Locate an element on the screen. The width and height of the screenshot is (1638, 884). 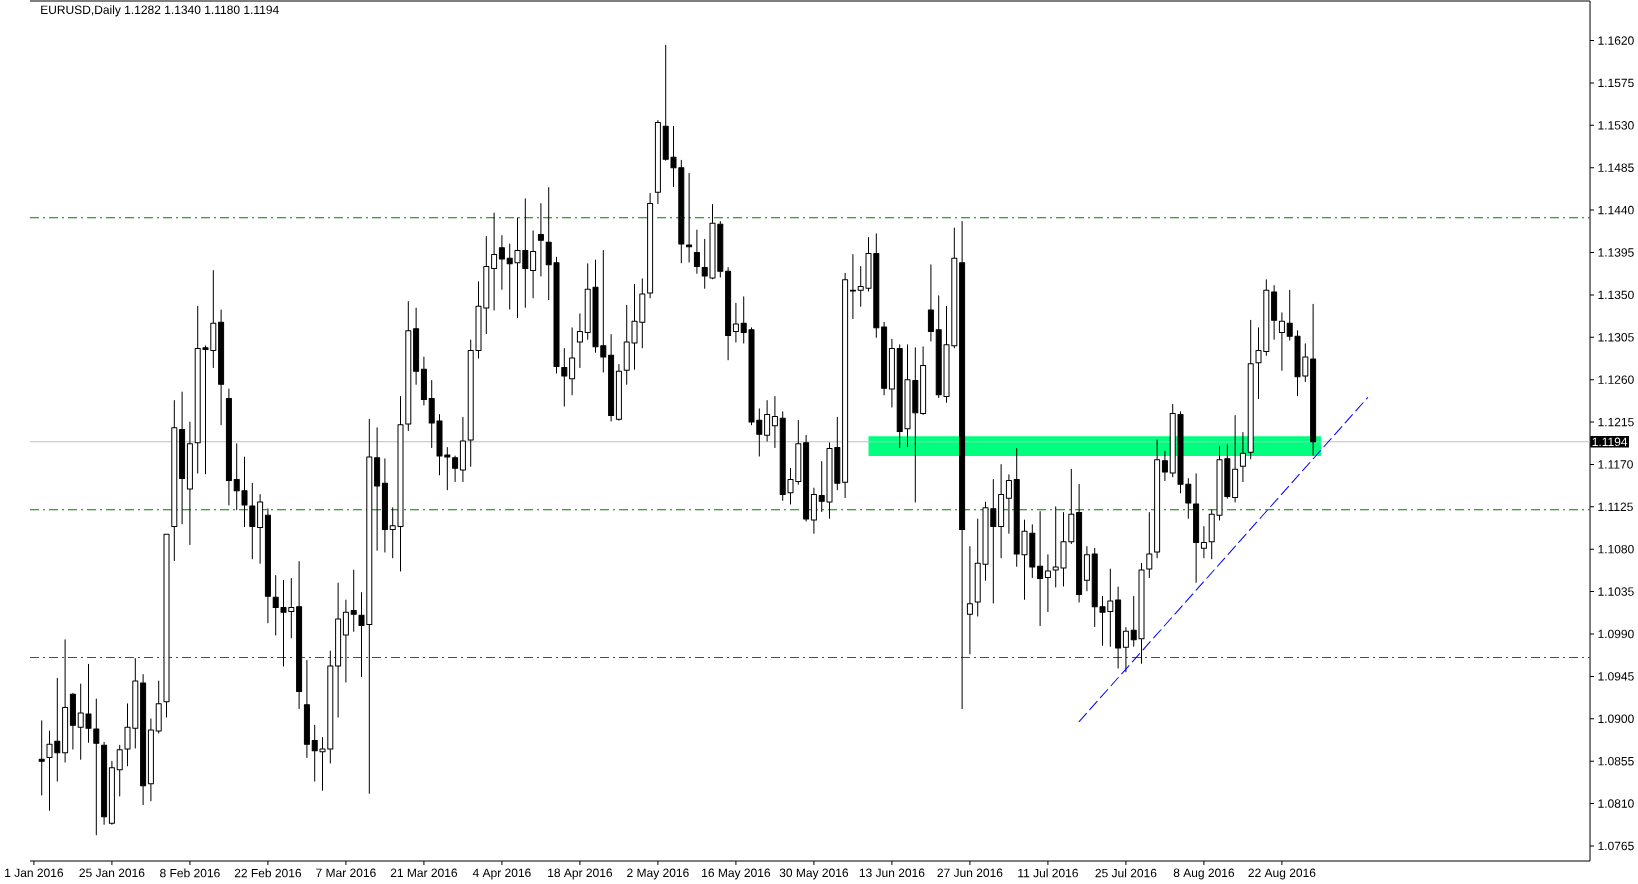
y-tick-label: 1.0945 is located at coordinates (1616, 676).